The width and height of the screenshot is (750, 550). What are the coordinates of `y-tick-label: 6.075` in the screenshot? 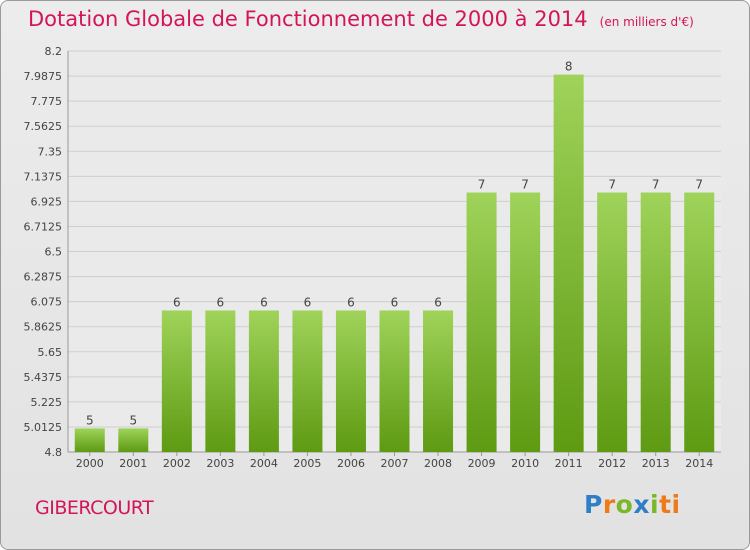 It's located at (47, 302).